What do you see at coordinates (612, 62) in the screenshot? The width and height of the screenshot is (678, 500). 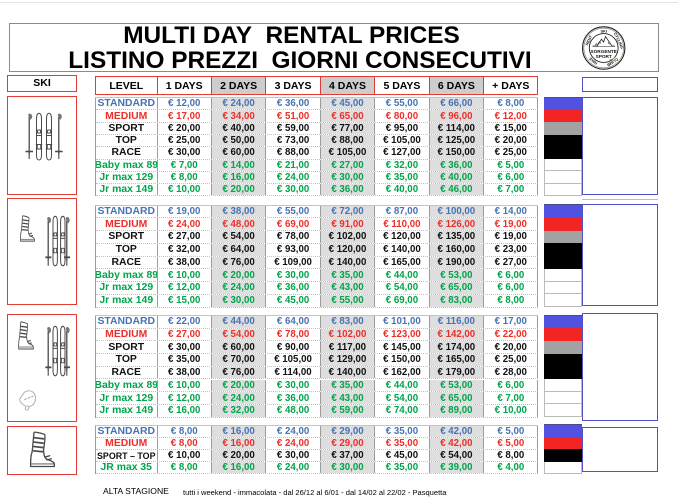 I see `svg-text: CLIMB` at bounding box center [612, 62].